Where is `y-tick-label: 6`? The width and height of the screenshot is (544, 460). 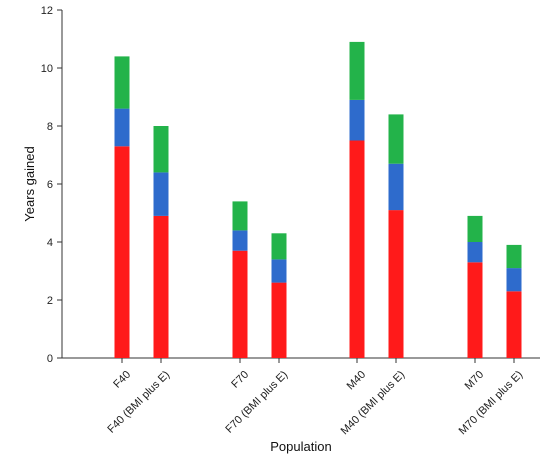
y-tick-label: 6 is located at coordinates (50, 185).